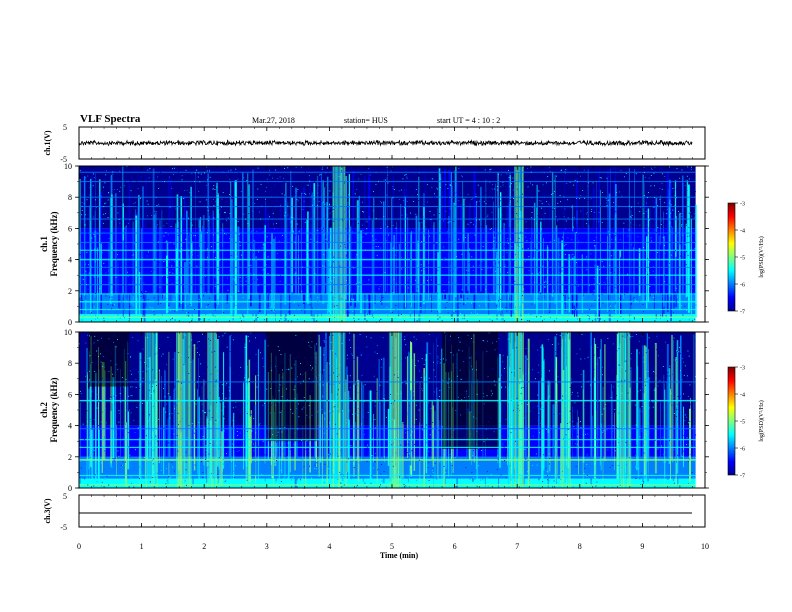 The image size is (792, 612). Describe the element at coordinates (68, 410) in the screenshot. I see `ch2-frequency-ticklabels: 0 2 4 6 8 10` at that location.